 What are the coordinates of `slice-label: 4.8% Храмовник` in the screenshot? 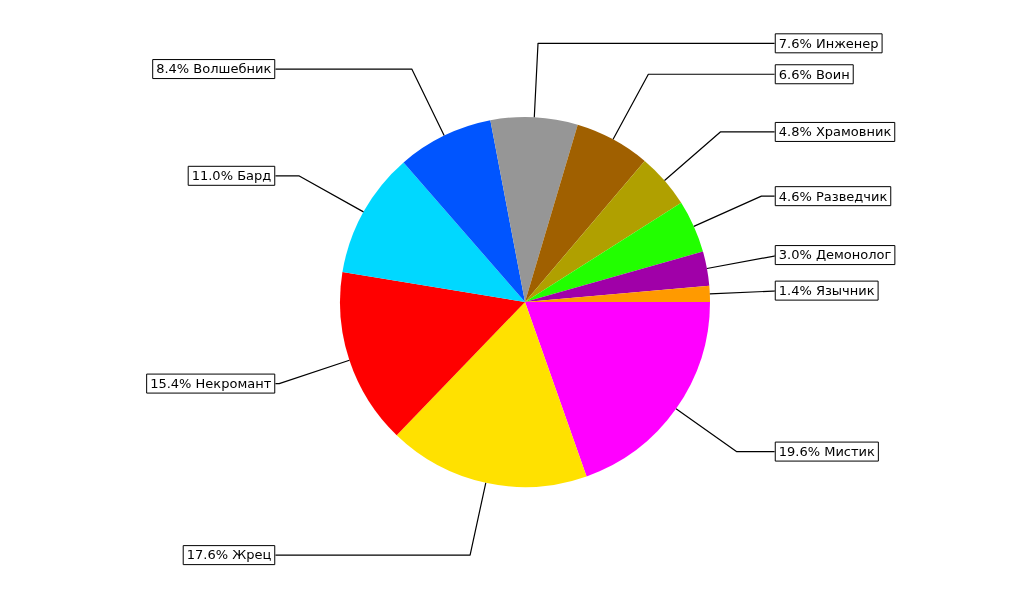 It's located at (835, 132).